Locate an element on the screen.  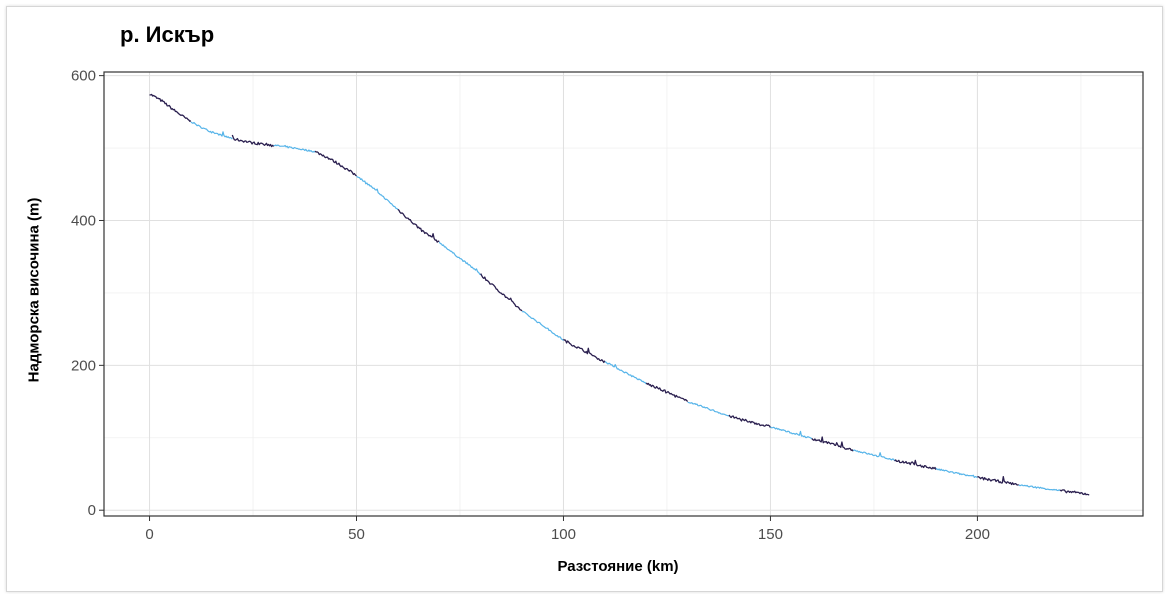
x-tick-label: 0 is located at coordinates (149, 534).